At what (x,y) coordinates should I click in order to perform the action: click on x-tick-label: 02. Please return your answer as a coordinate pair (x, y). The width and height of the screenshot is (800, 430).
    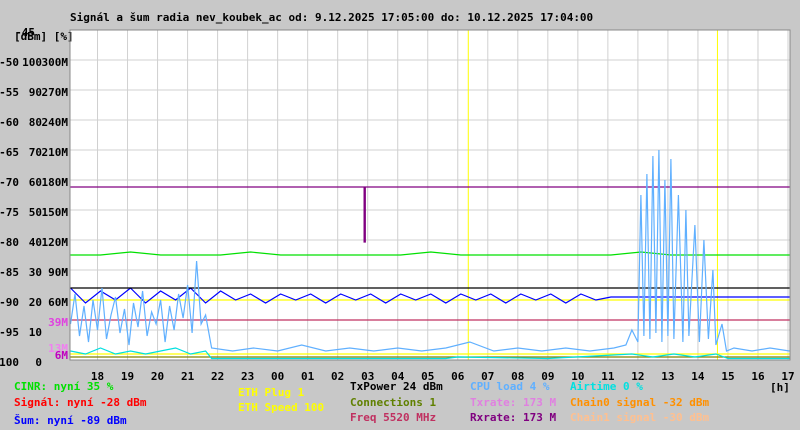
    Looking at the image, I should click on (337, 376).